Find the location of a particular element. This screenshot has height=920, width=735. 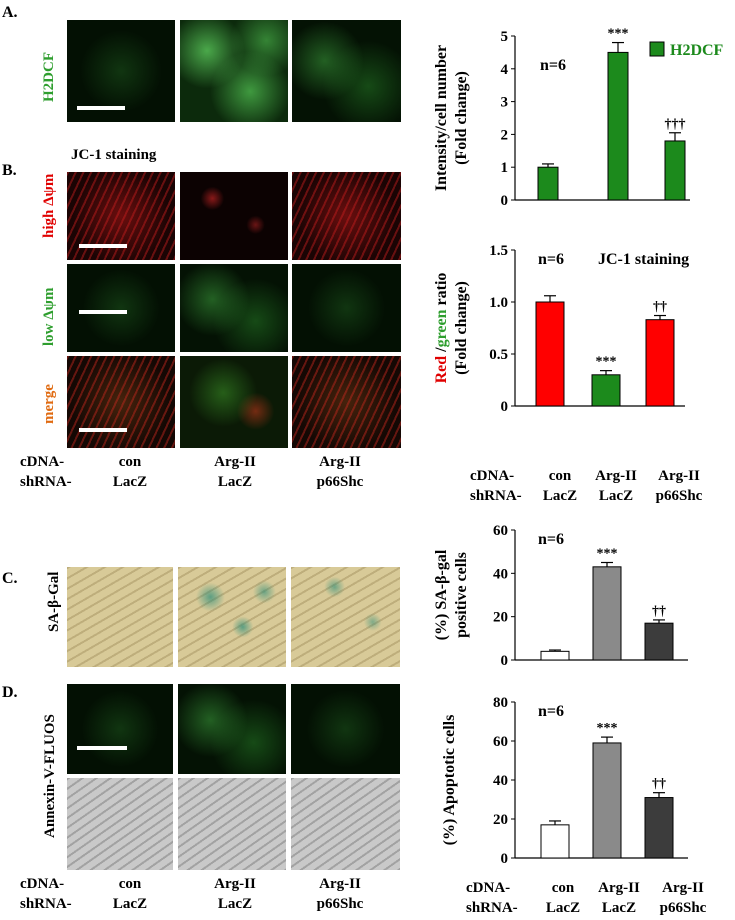

y-axis-label: Red /green ratio (Fold change) is located at coordinates (451, 328).